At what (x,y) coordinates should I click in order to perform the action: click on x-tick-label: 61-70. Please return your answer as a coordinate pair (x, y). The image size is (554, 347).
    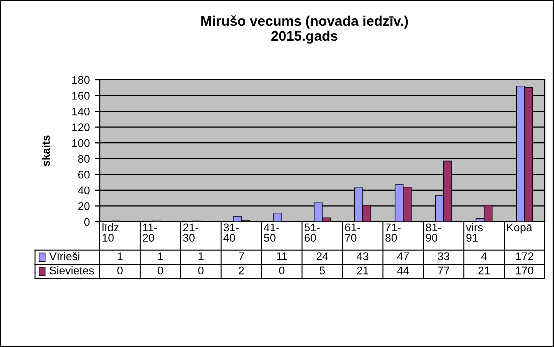
    Looking at the image, I should click on (352, 233).